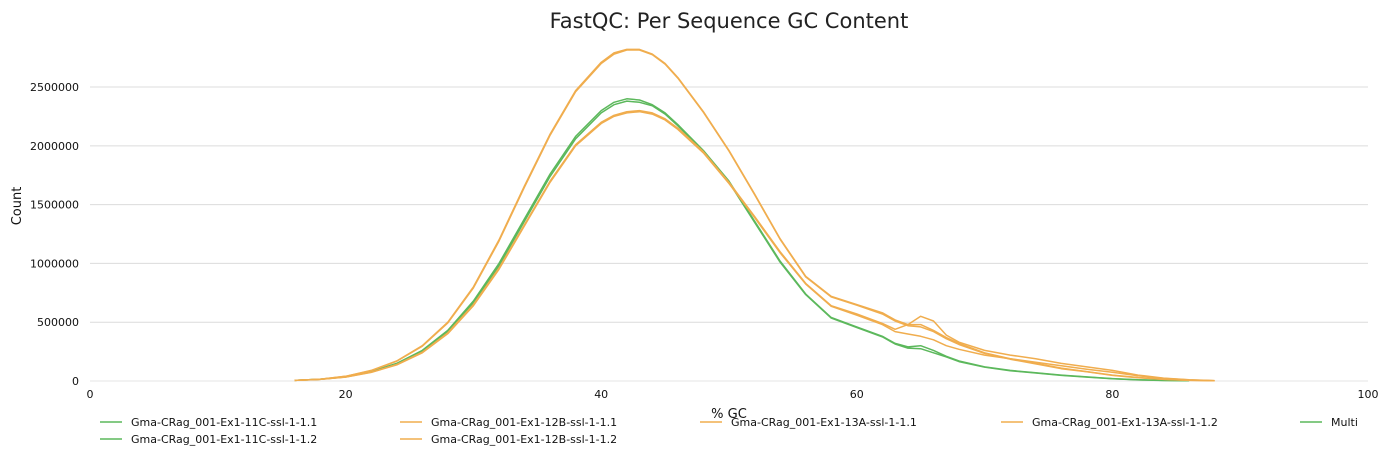 The height and width of the screenshot is (460, 1389). What do you see at coordinates (17, 206) in the screenshot?
I see `y-axis-label: Count` at bounding box center [17, 206].